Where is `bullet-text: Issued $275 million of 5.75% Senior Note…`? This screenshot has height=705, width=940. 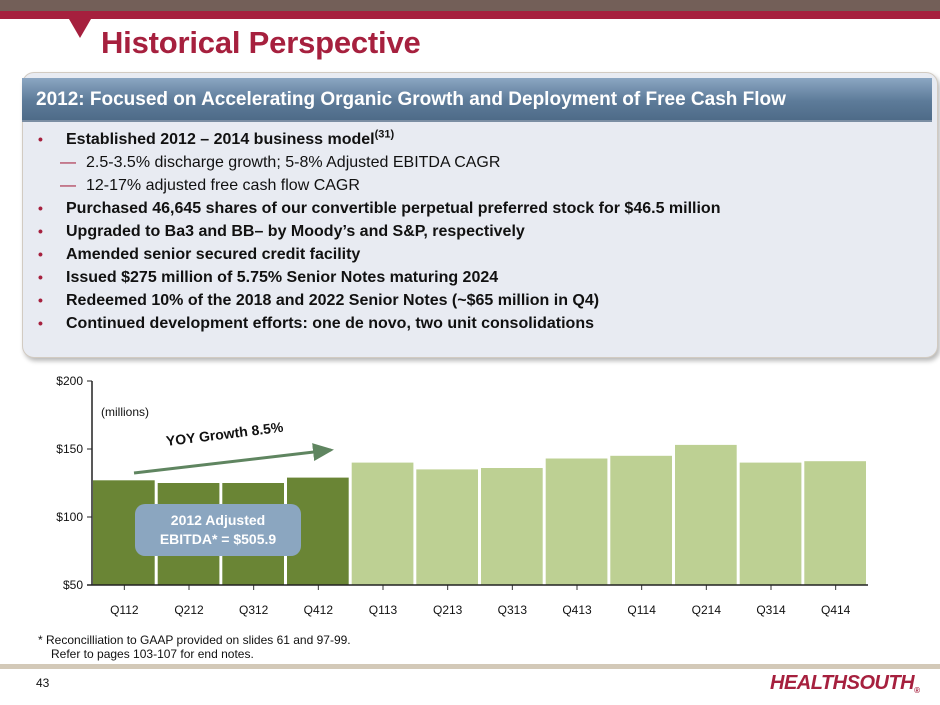 bullet-text: Issued $275 million of 5.75% Senior Note… is located at coordinates (282, 277).